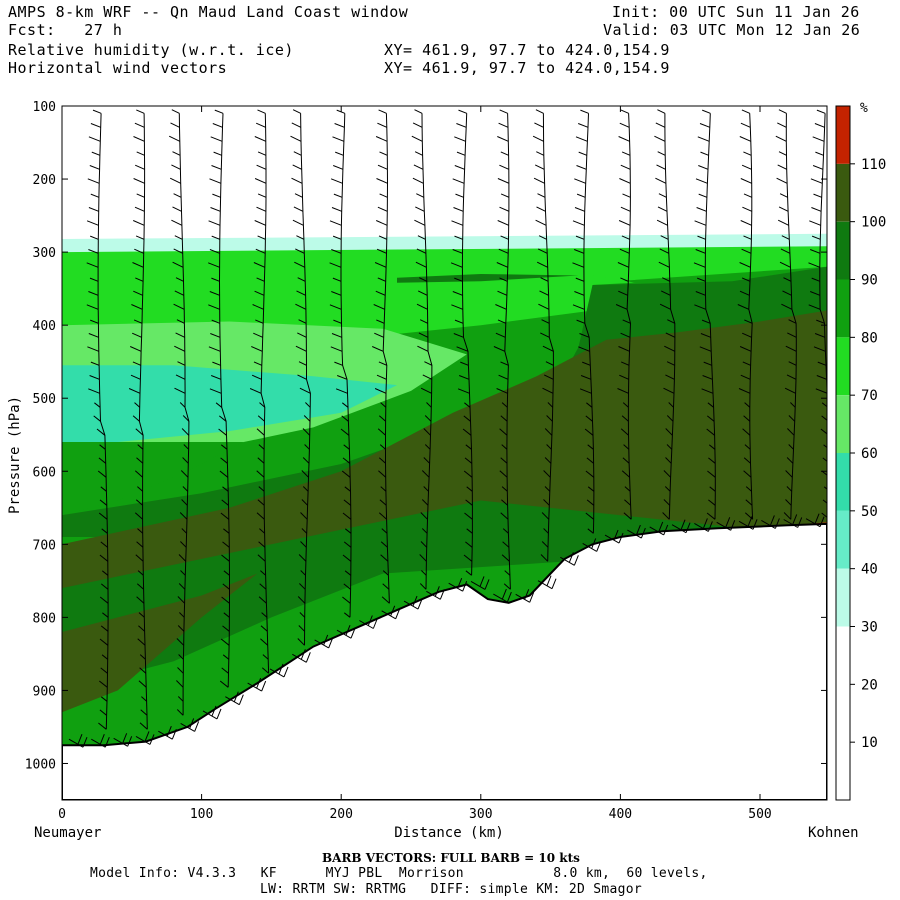 The width and height of the screenshot is (900, 900). What do you see at coordinates (869, 396) in the screenshot?
I see `colorbar-label: 70` at bounding box center [869, 396].